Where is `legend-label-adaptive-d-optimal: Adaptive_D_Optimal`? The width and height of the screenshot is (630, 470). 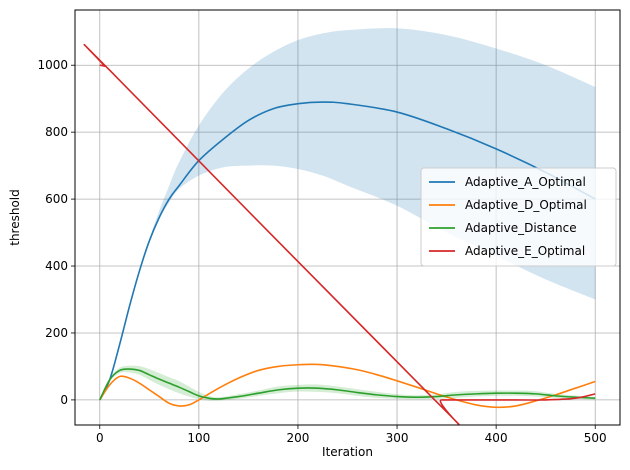
legend-label-adaptive-d-optimal: Adaptive_D_Optimal is located at coordinates (526, 205).